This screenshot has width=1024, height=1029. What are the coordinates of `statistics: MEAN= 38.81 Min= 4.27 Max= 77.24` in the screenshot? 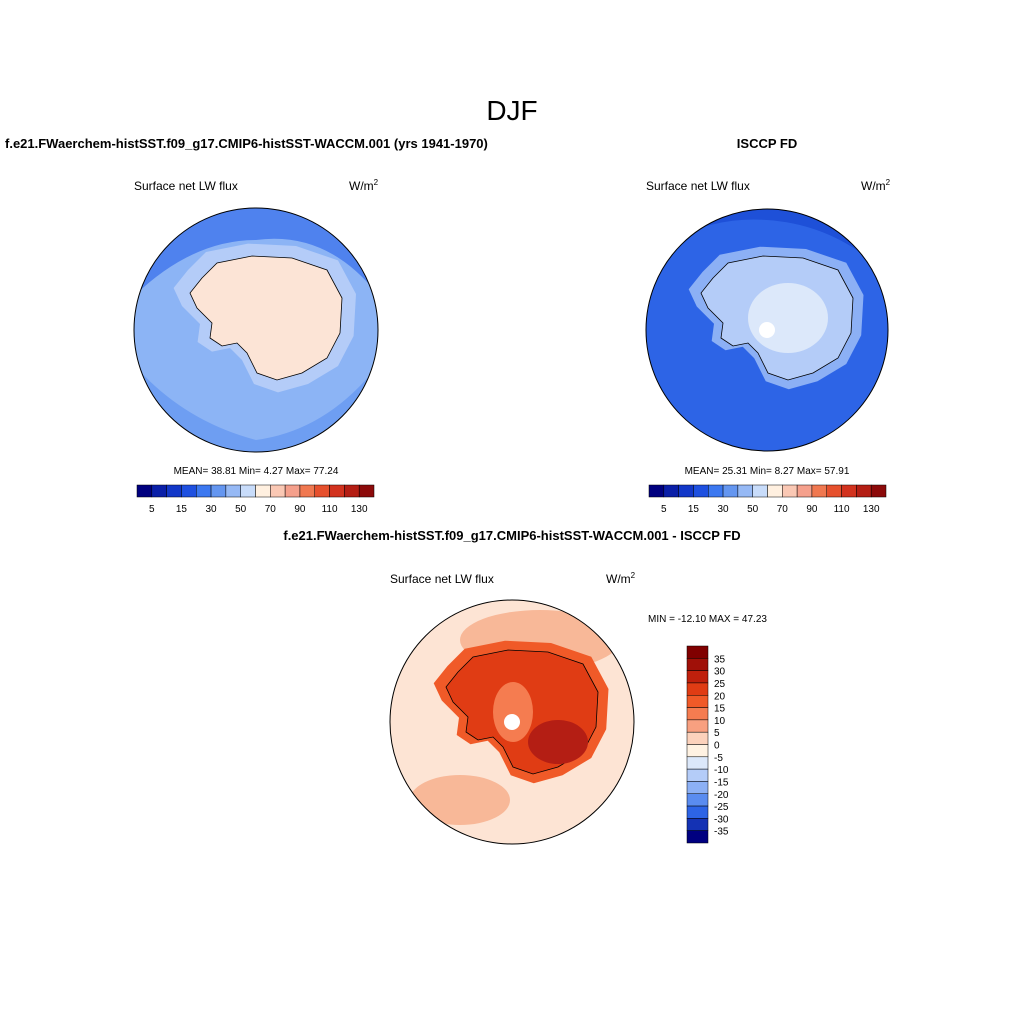 It's located at (256, 471).